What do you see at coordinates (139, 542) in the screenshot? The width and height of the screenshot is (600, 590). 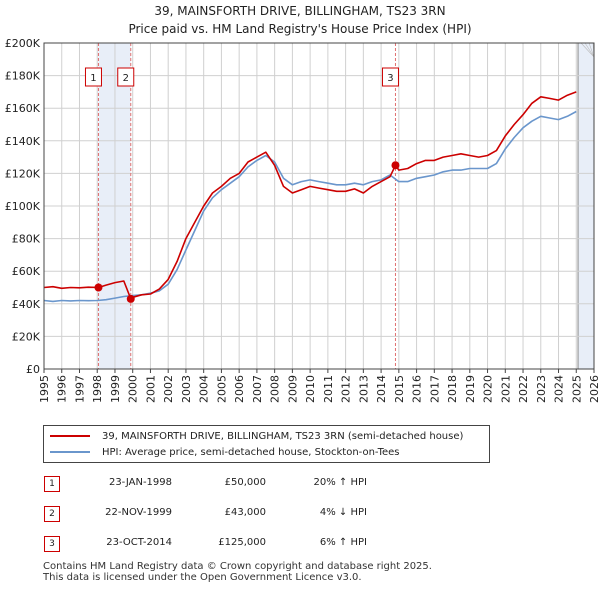 I see `transaction-date: 23-OCT-2014` at bounding box center [139, 542].